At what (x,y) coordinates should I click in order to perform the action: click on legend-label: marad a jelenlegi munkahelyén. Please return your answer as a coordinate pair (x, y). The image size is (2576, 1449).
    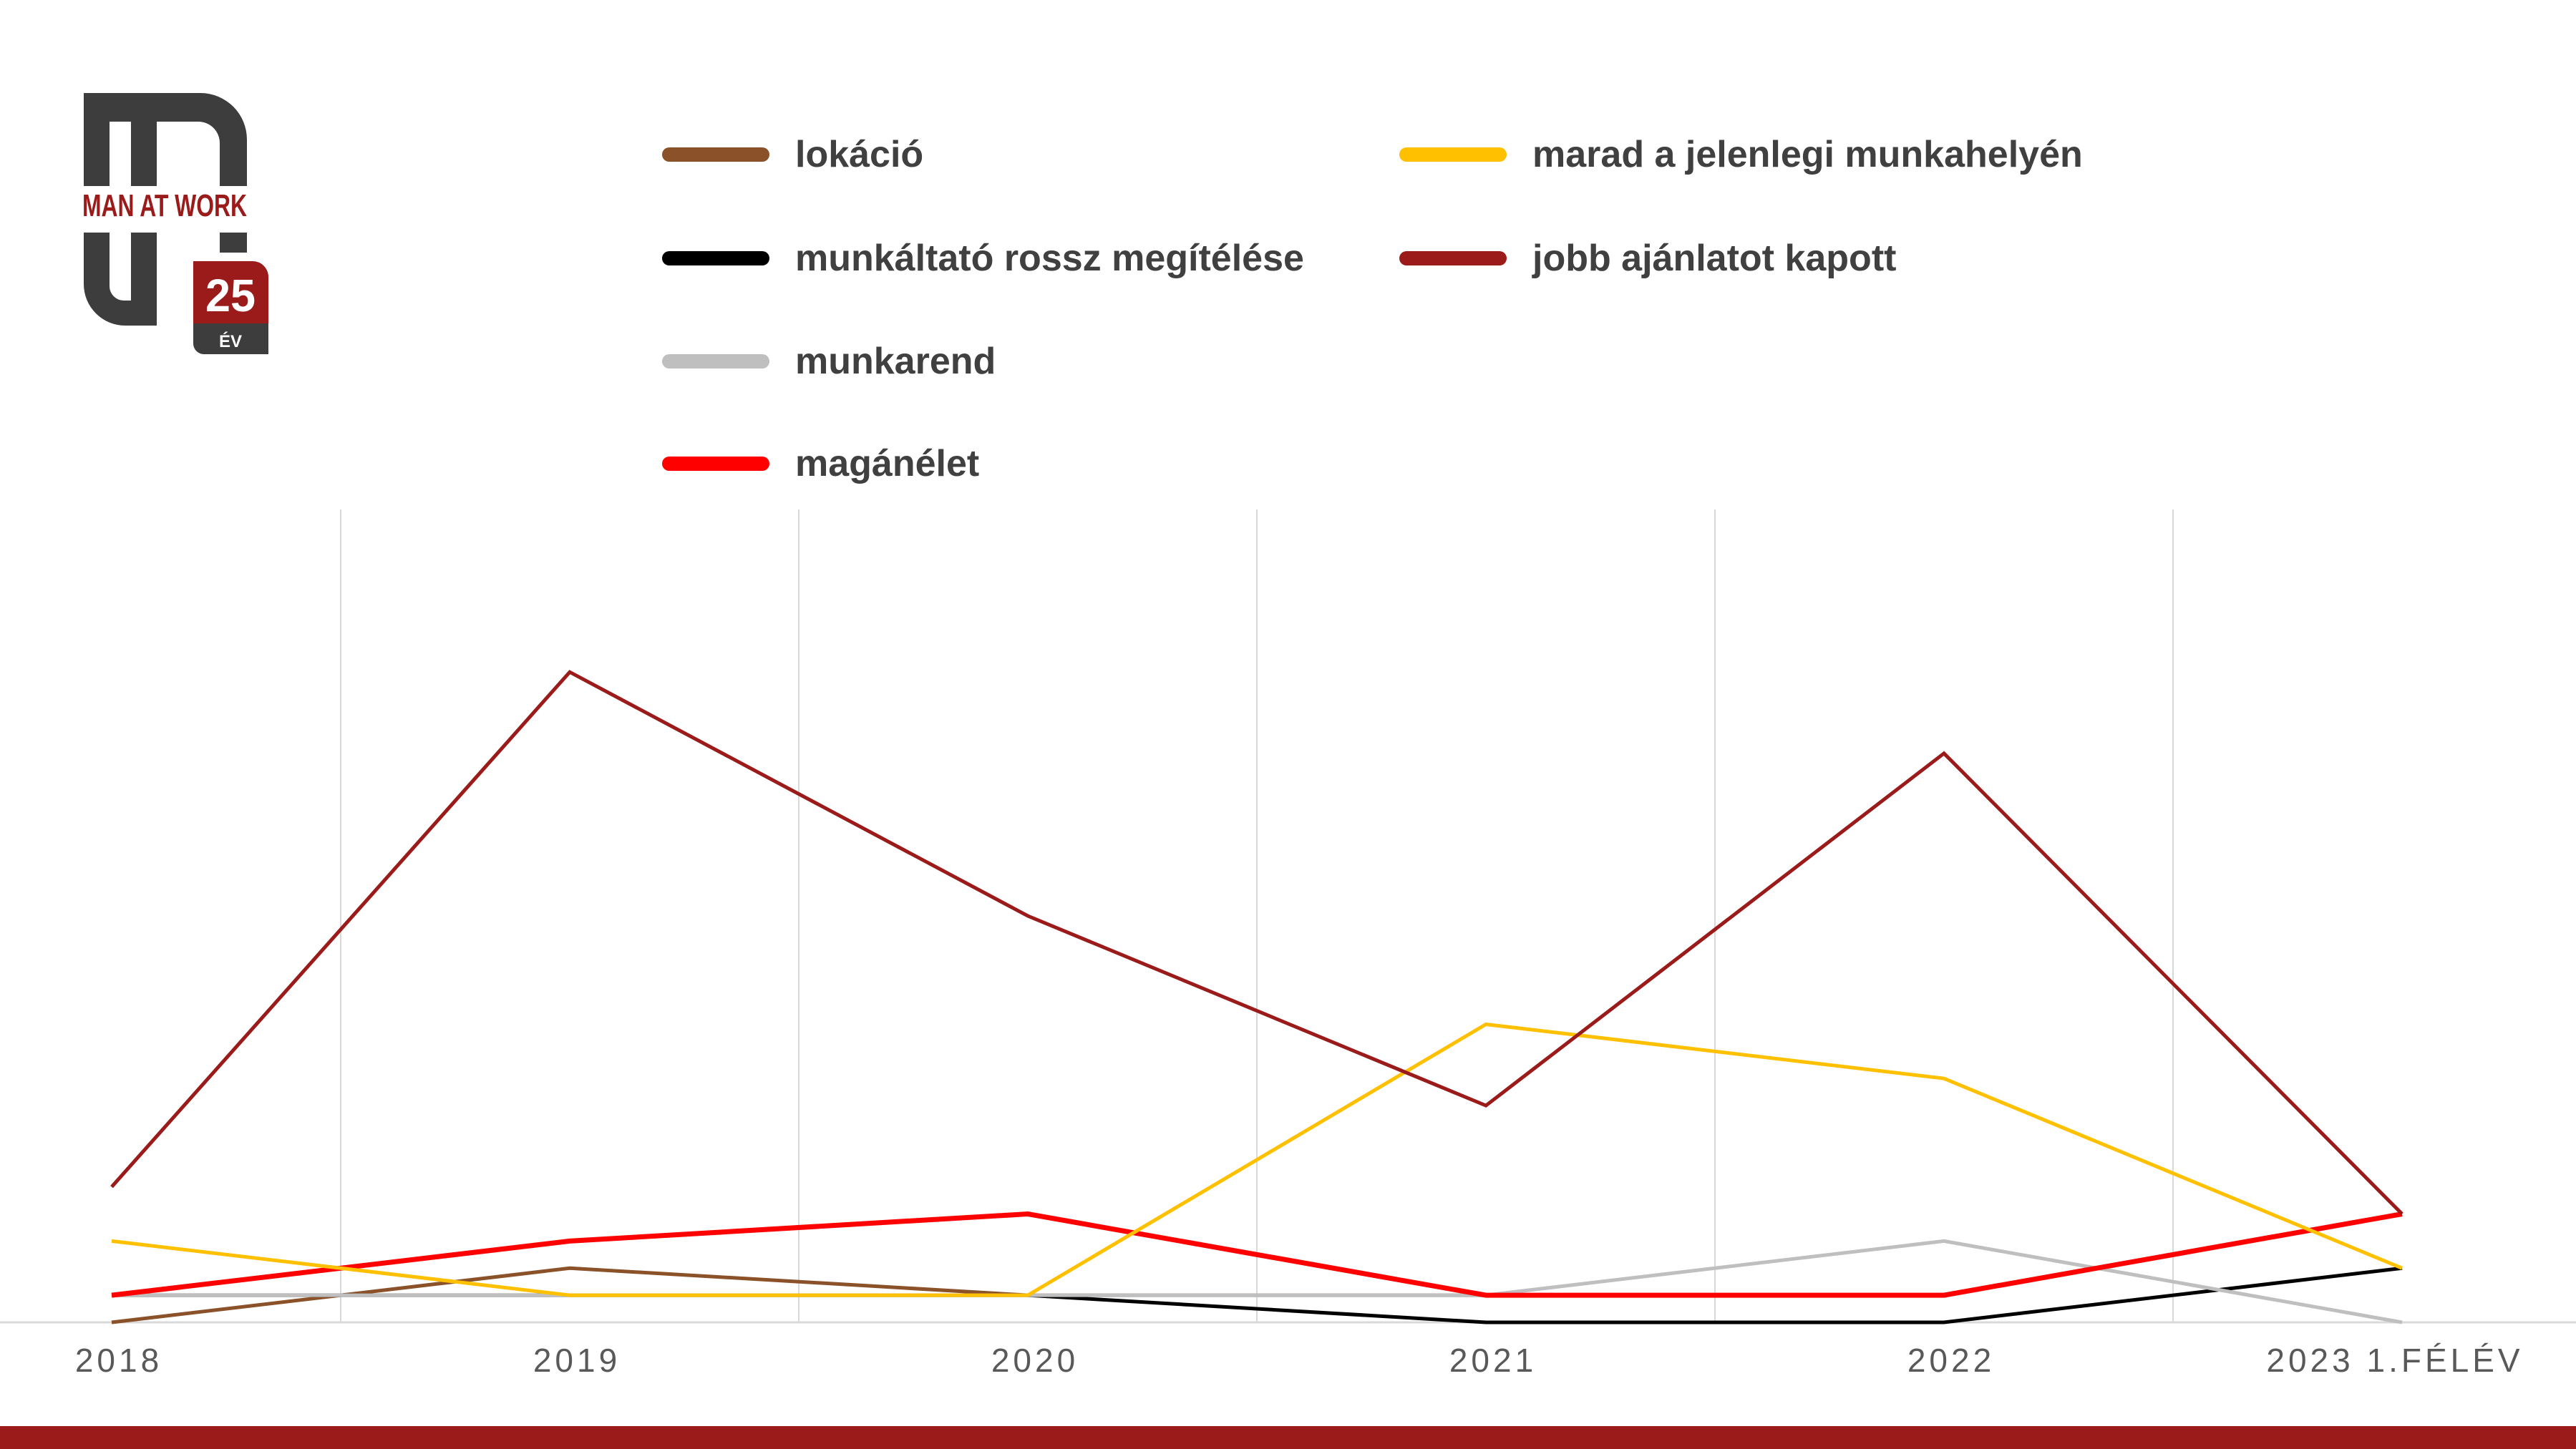
    Looking at the image, I should click on (1807, 154).